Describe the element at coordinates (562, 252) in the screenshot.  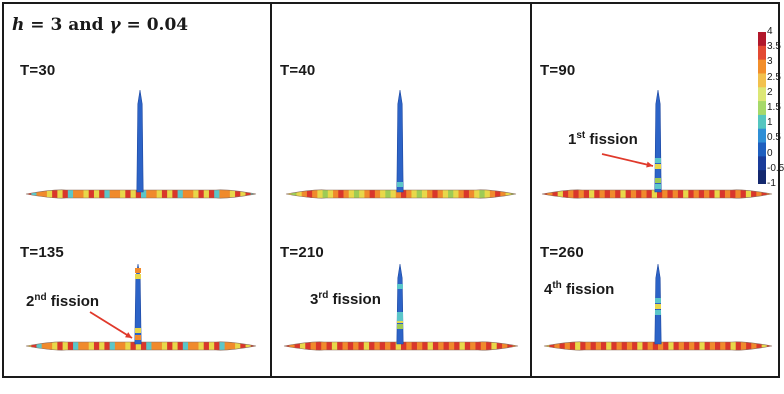
I see `time-label: T=260` at that location.